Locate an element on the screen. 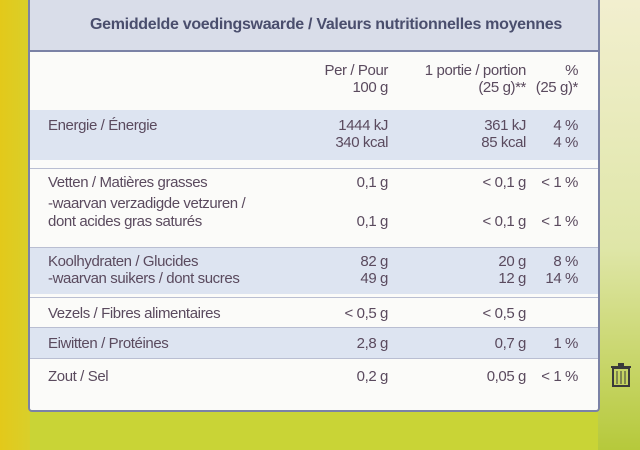 The width and height of the screenshot is (640, 450). header-percent-line2: (25 g)* is located at coordinates (557, 87).